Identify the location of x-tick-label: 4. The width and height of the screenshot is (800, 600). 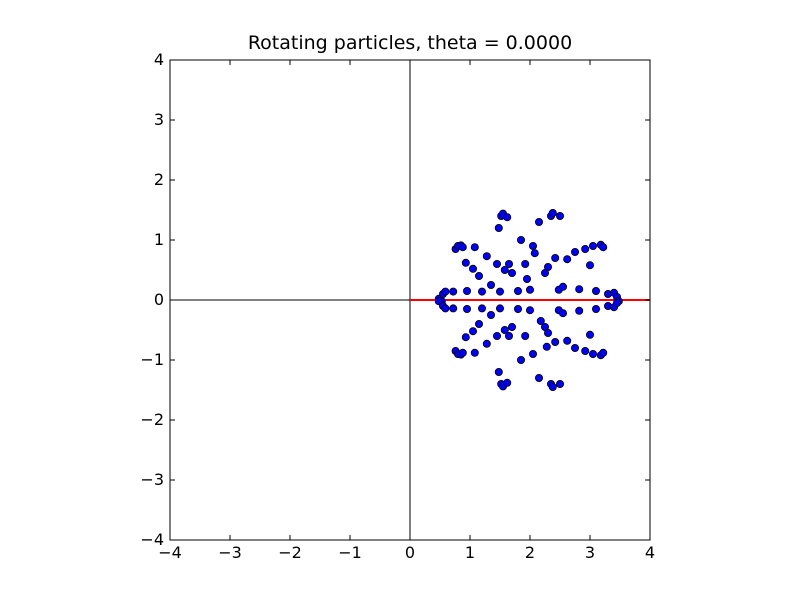
(650, 552).